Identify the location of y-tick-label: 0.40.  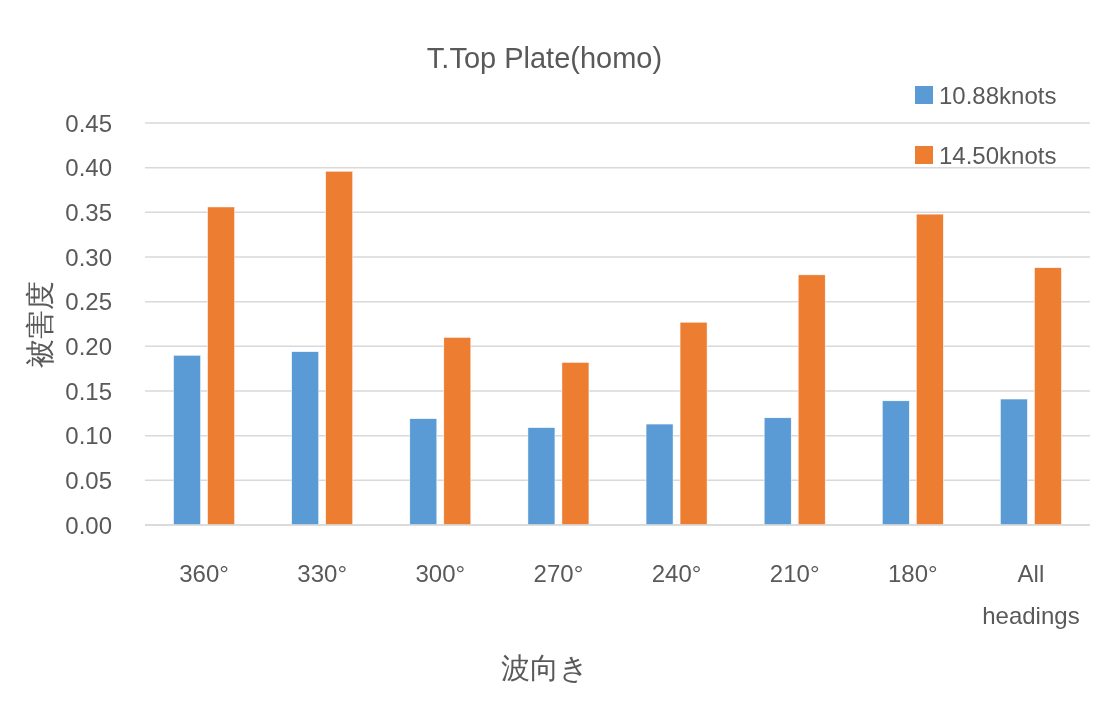
(88, 168).